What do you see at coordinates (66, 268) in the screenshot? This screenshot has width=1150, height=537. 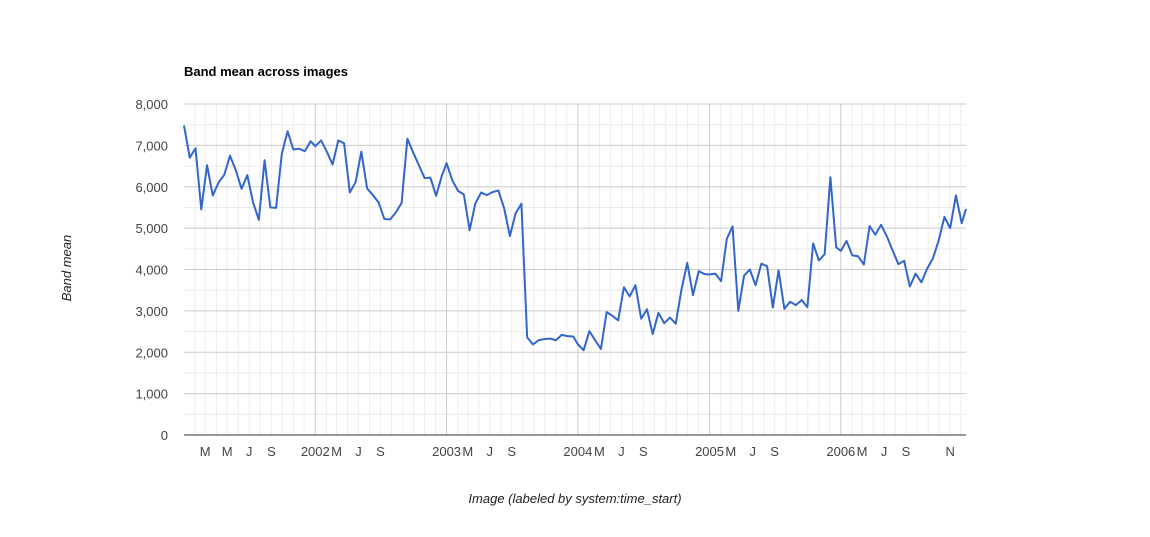 I see `y-axis-label: Band mean` at bounding box center [66, 268].